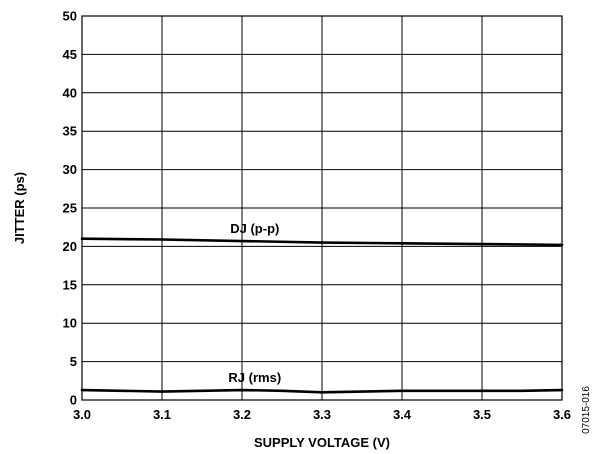  I want to click on y-tick-label: 40, so click(70, 92).